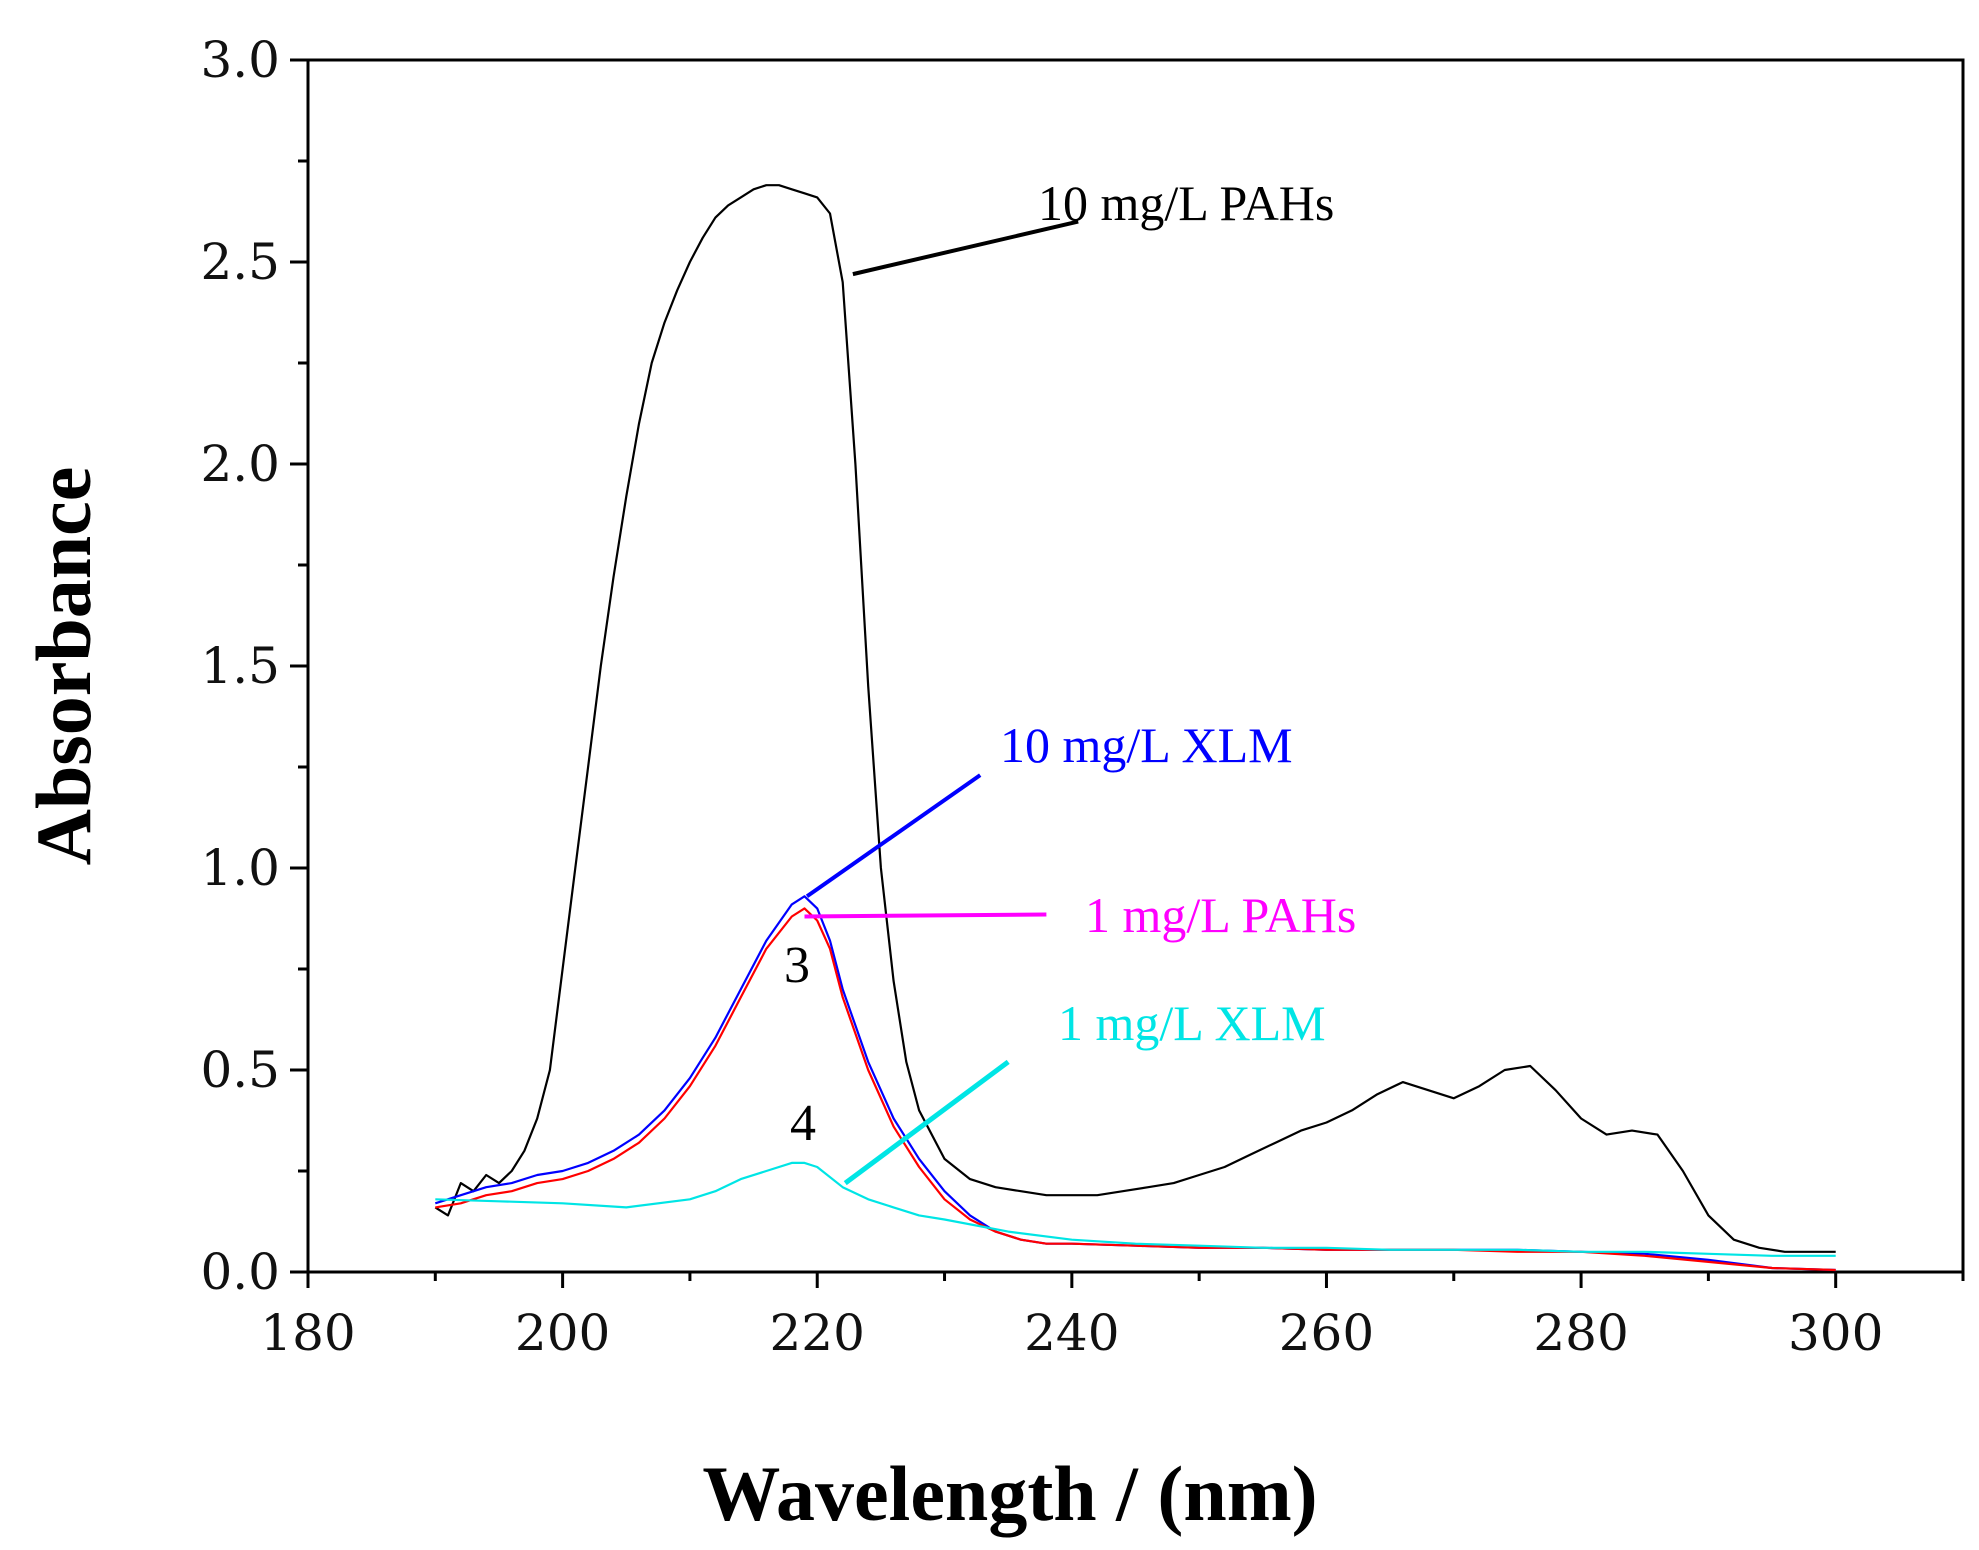 The image size is (1979, 1550). What do you see at coordinates (1071, 1333) in the screenshot?
I see `x-tick-label: 240` at bounding box center [1071, 1333].